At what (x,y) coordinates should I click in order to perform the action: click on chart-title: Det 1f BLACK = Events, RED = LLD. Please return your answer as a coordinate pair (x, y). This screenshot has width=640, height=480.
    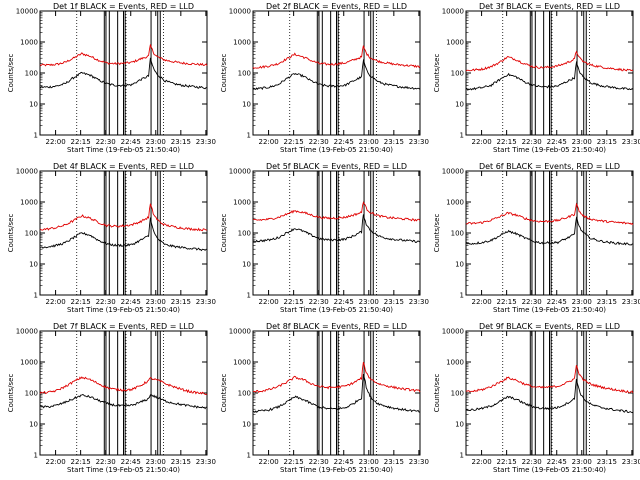
    Looking at the image, I should click on (123, 6).